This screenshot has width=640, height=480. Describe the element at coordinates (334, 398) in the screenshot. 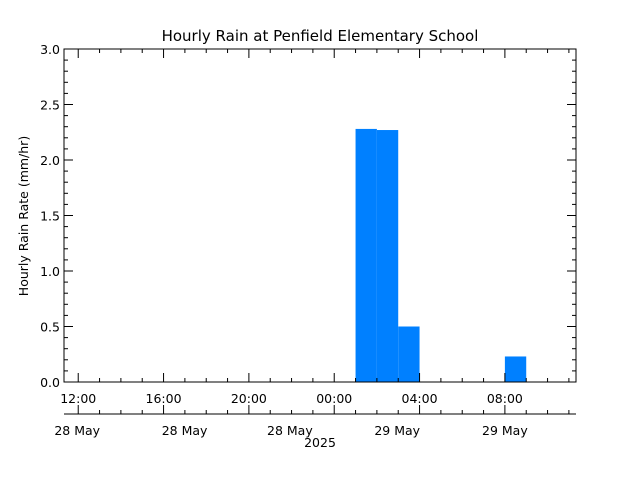

I see `x-tick-label: 00:00` at that location.